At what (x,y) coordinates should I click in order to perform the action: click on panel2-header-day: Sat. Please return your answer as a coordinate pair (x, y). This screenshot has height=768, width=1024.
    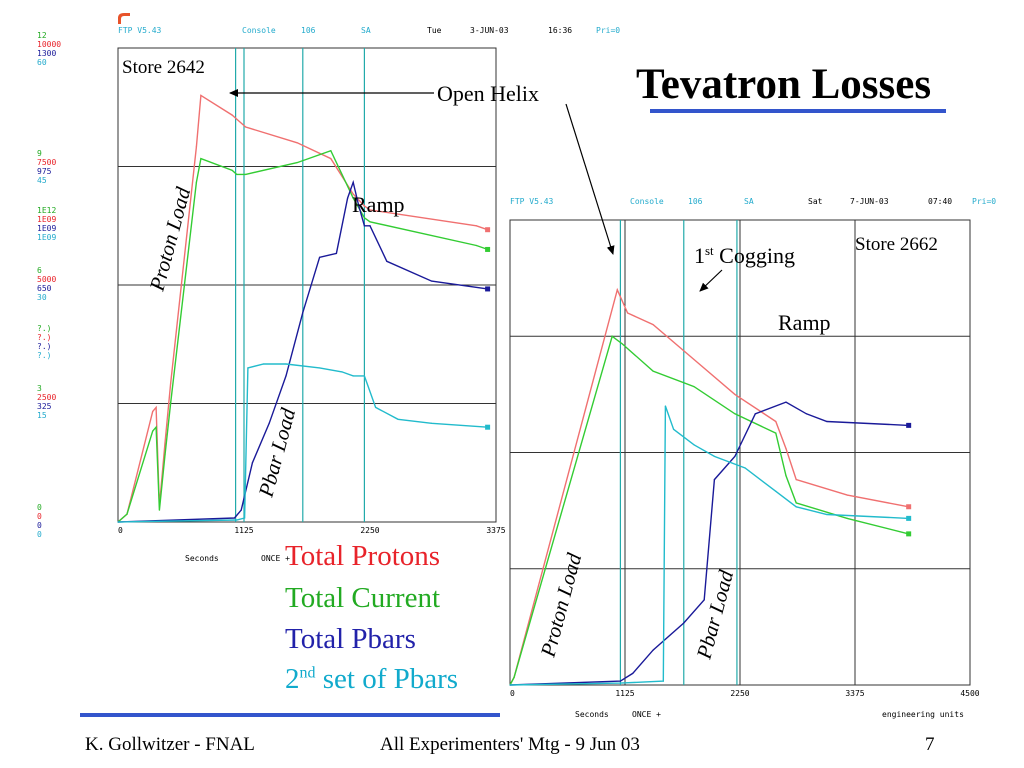
    Looking at the image, I should click on (815, 201).